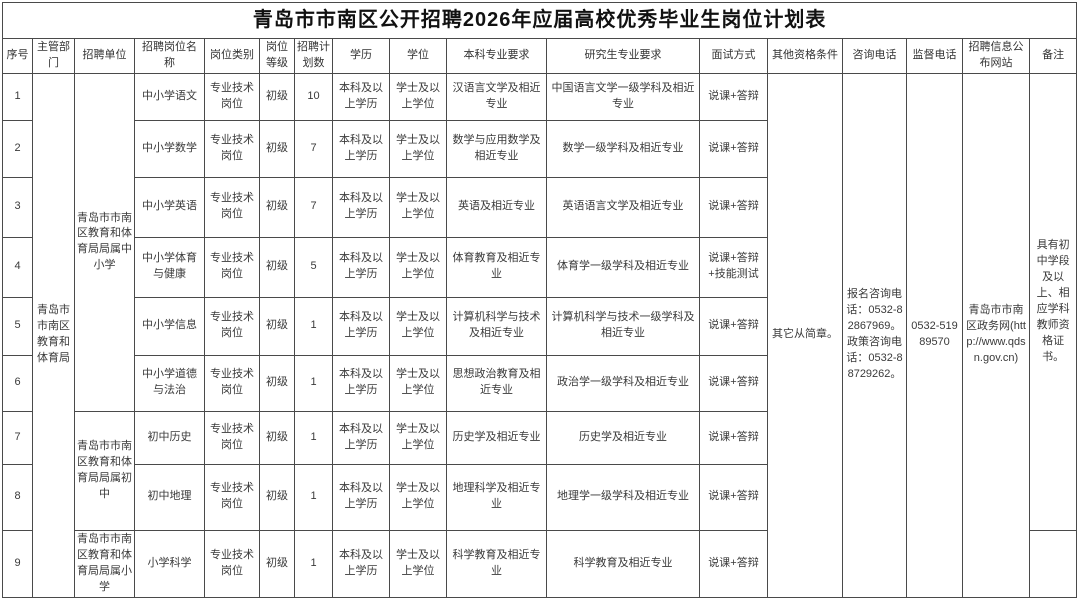 This screenshot has height=615, width=1080. What do you see at coordinates (53, 335) in the screenshot?
I see `cell-department: 青岛市市南区教育和体育局` at bounding box center [53, 335].